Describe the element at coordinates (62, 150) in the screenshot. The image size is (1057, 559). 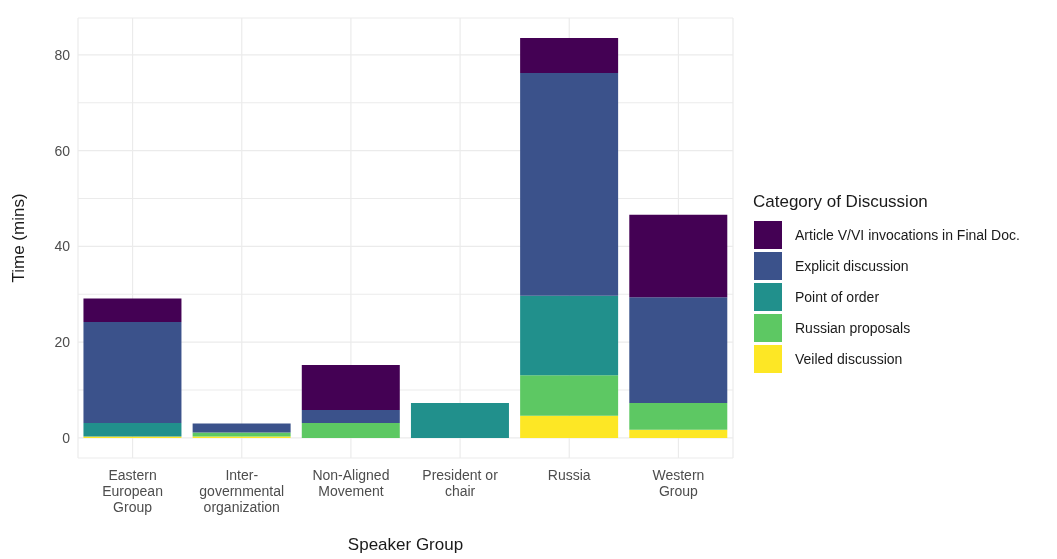
I see `y-tick-label: 60` at that location.